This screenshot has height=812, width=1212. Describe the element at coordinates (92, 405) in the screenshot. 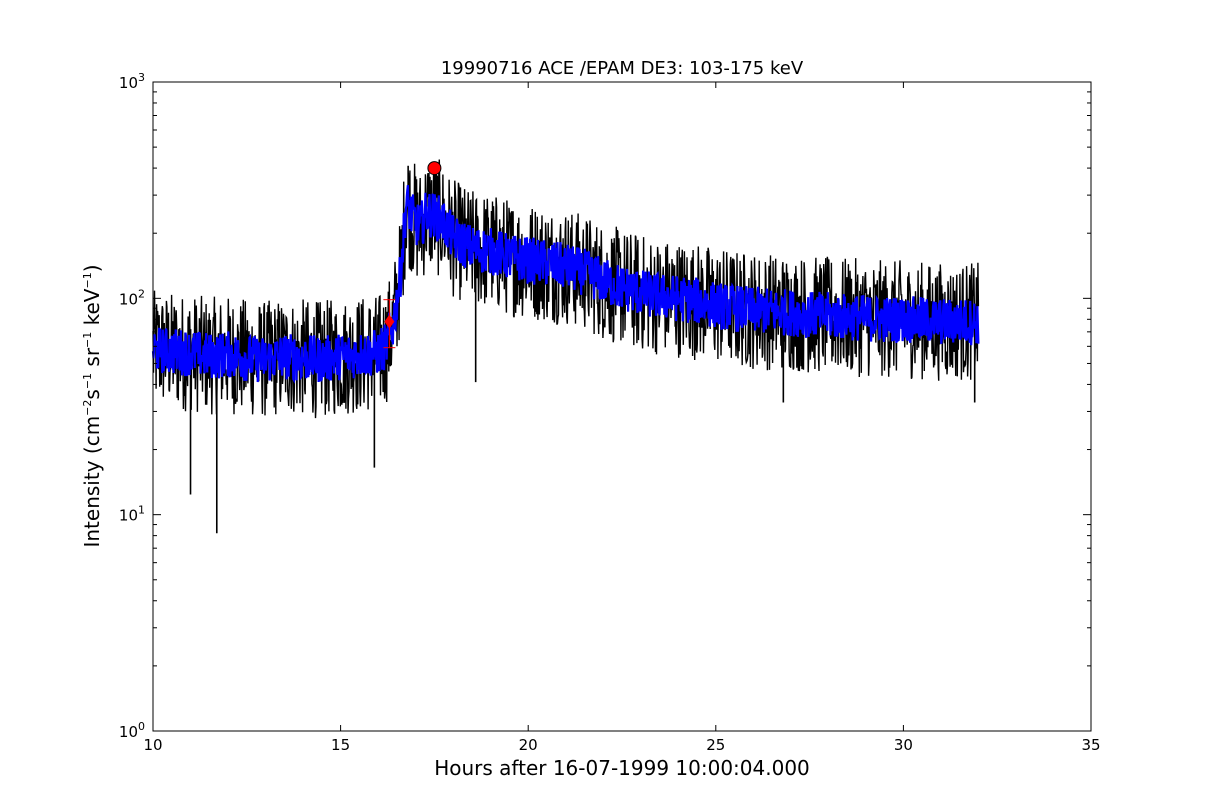

I see `y-axis-label: Intensity (cm−2s−1 sr−1 keV−1)` at that location.